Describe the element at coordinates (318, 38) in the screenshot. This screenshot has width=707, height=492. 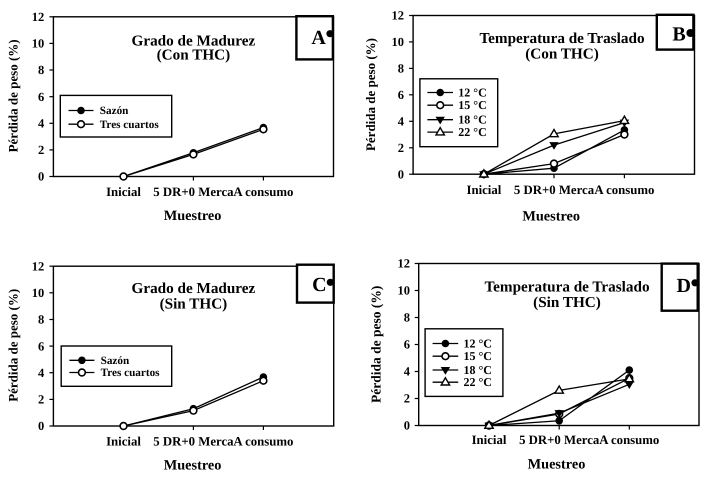
I see `svg-text: A` at that location.